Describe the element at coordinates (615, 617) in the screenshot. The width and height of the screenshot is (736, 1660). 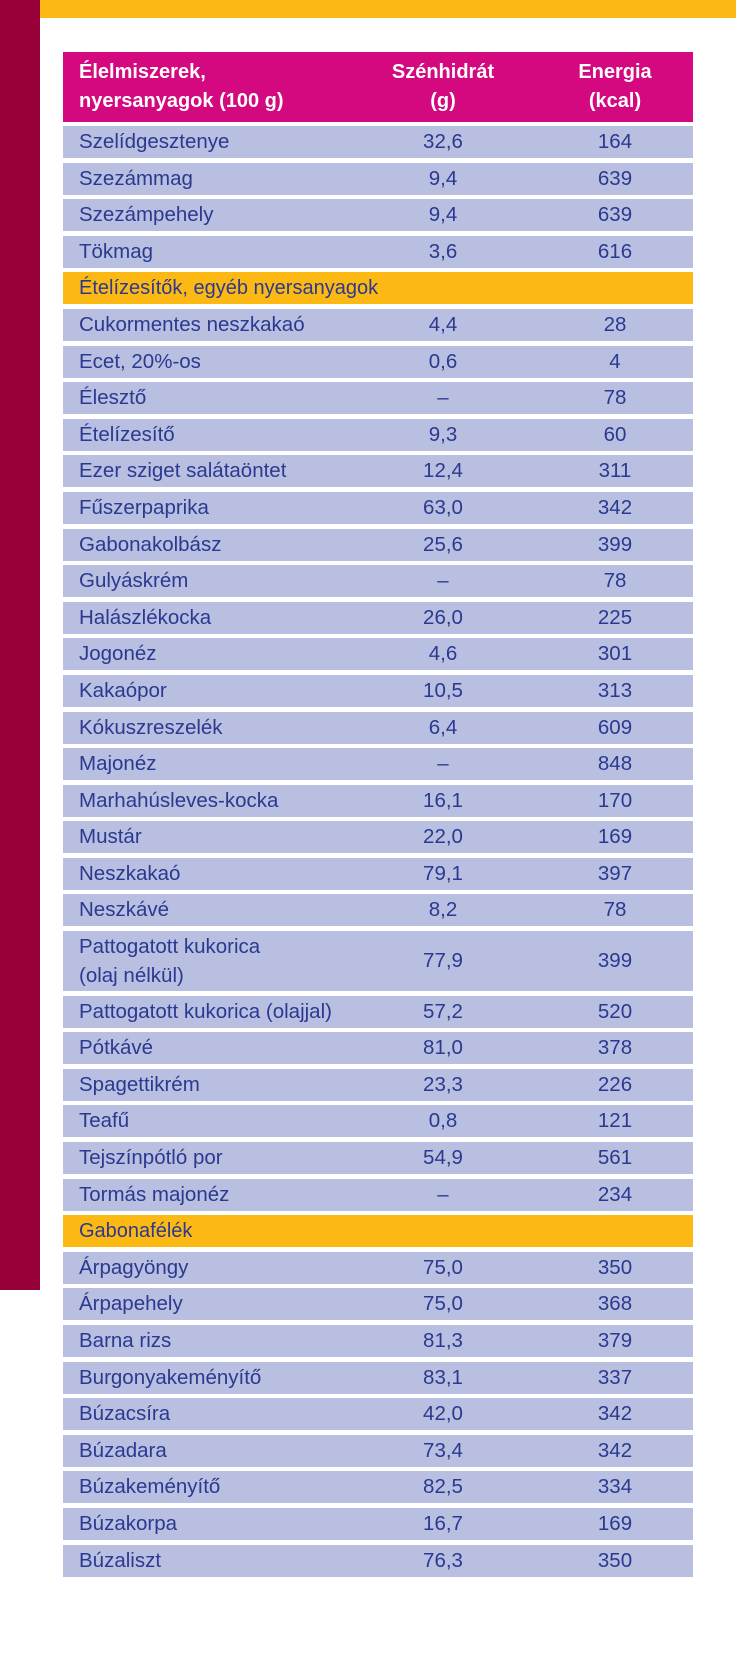
I see `energy-value: 225` at that location.